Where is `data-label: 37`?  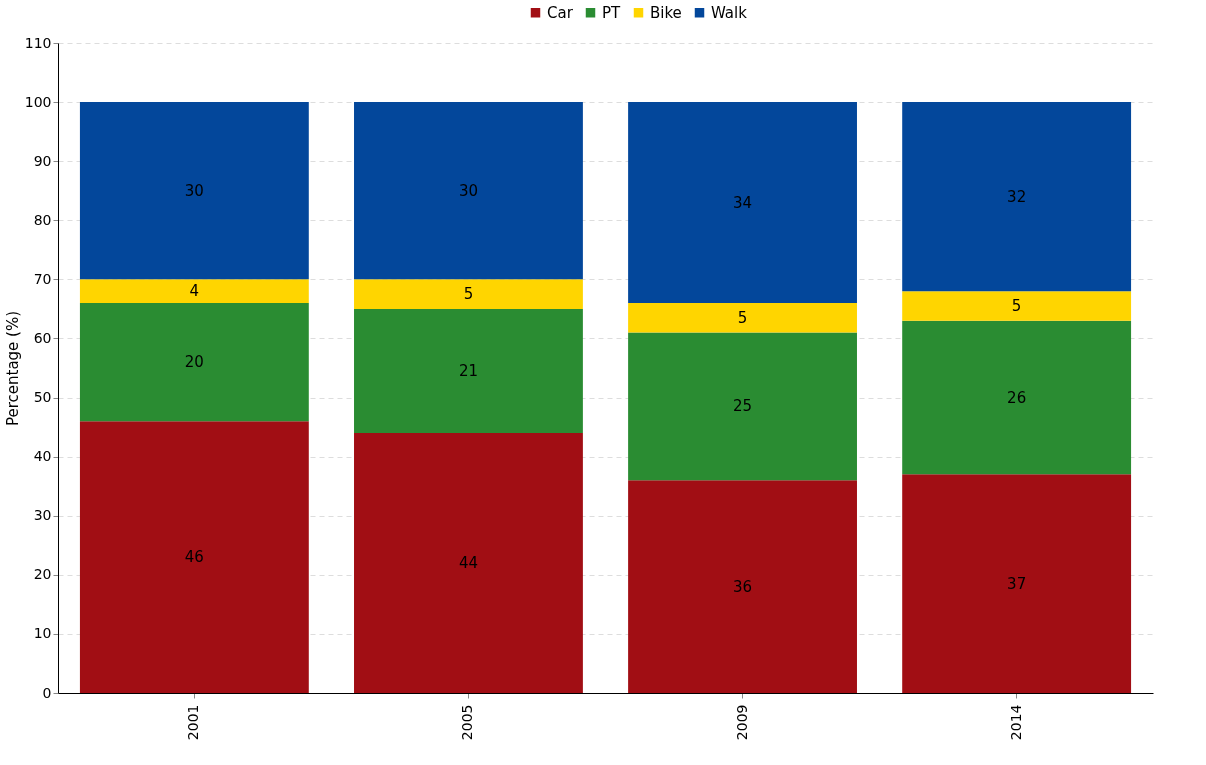
data-label: 37 is located at coordinates (1017, 583).